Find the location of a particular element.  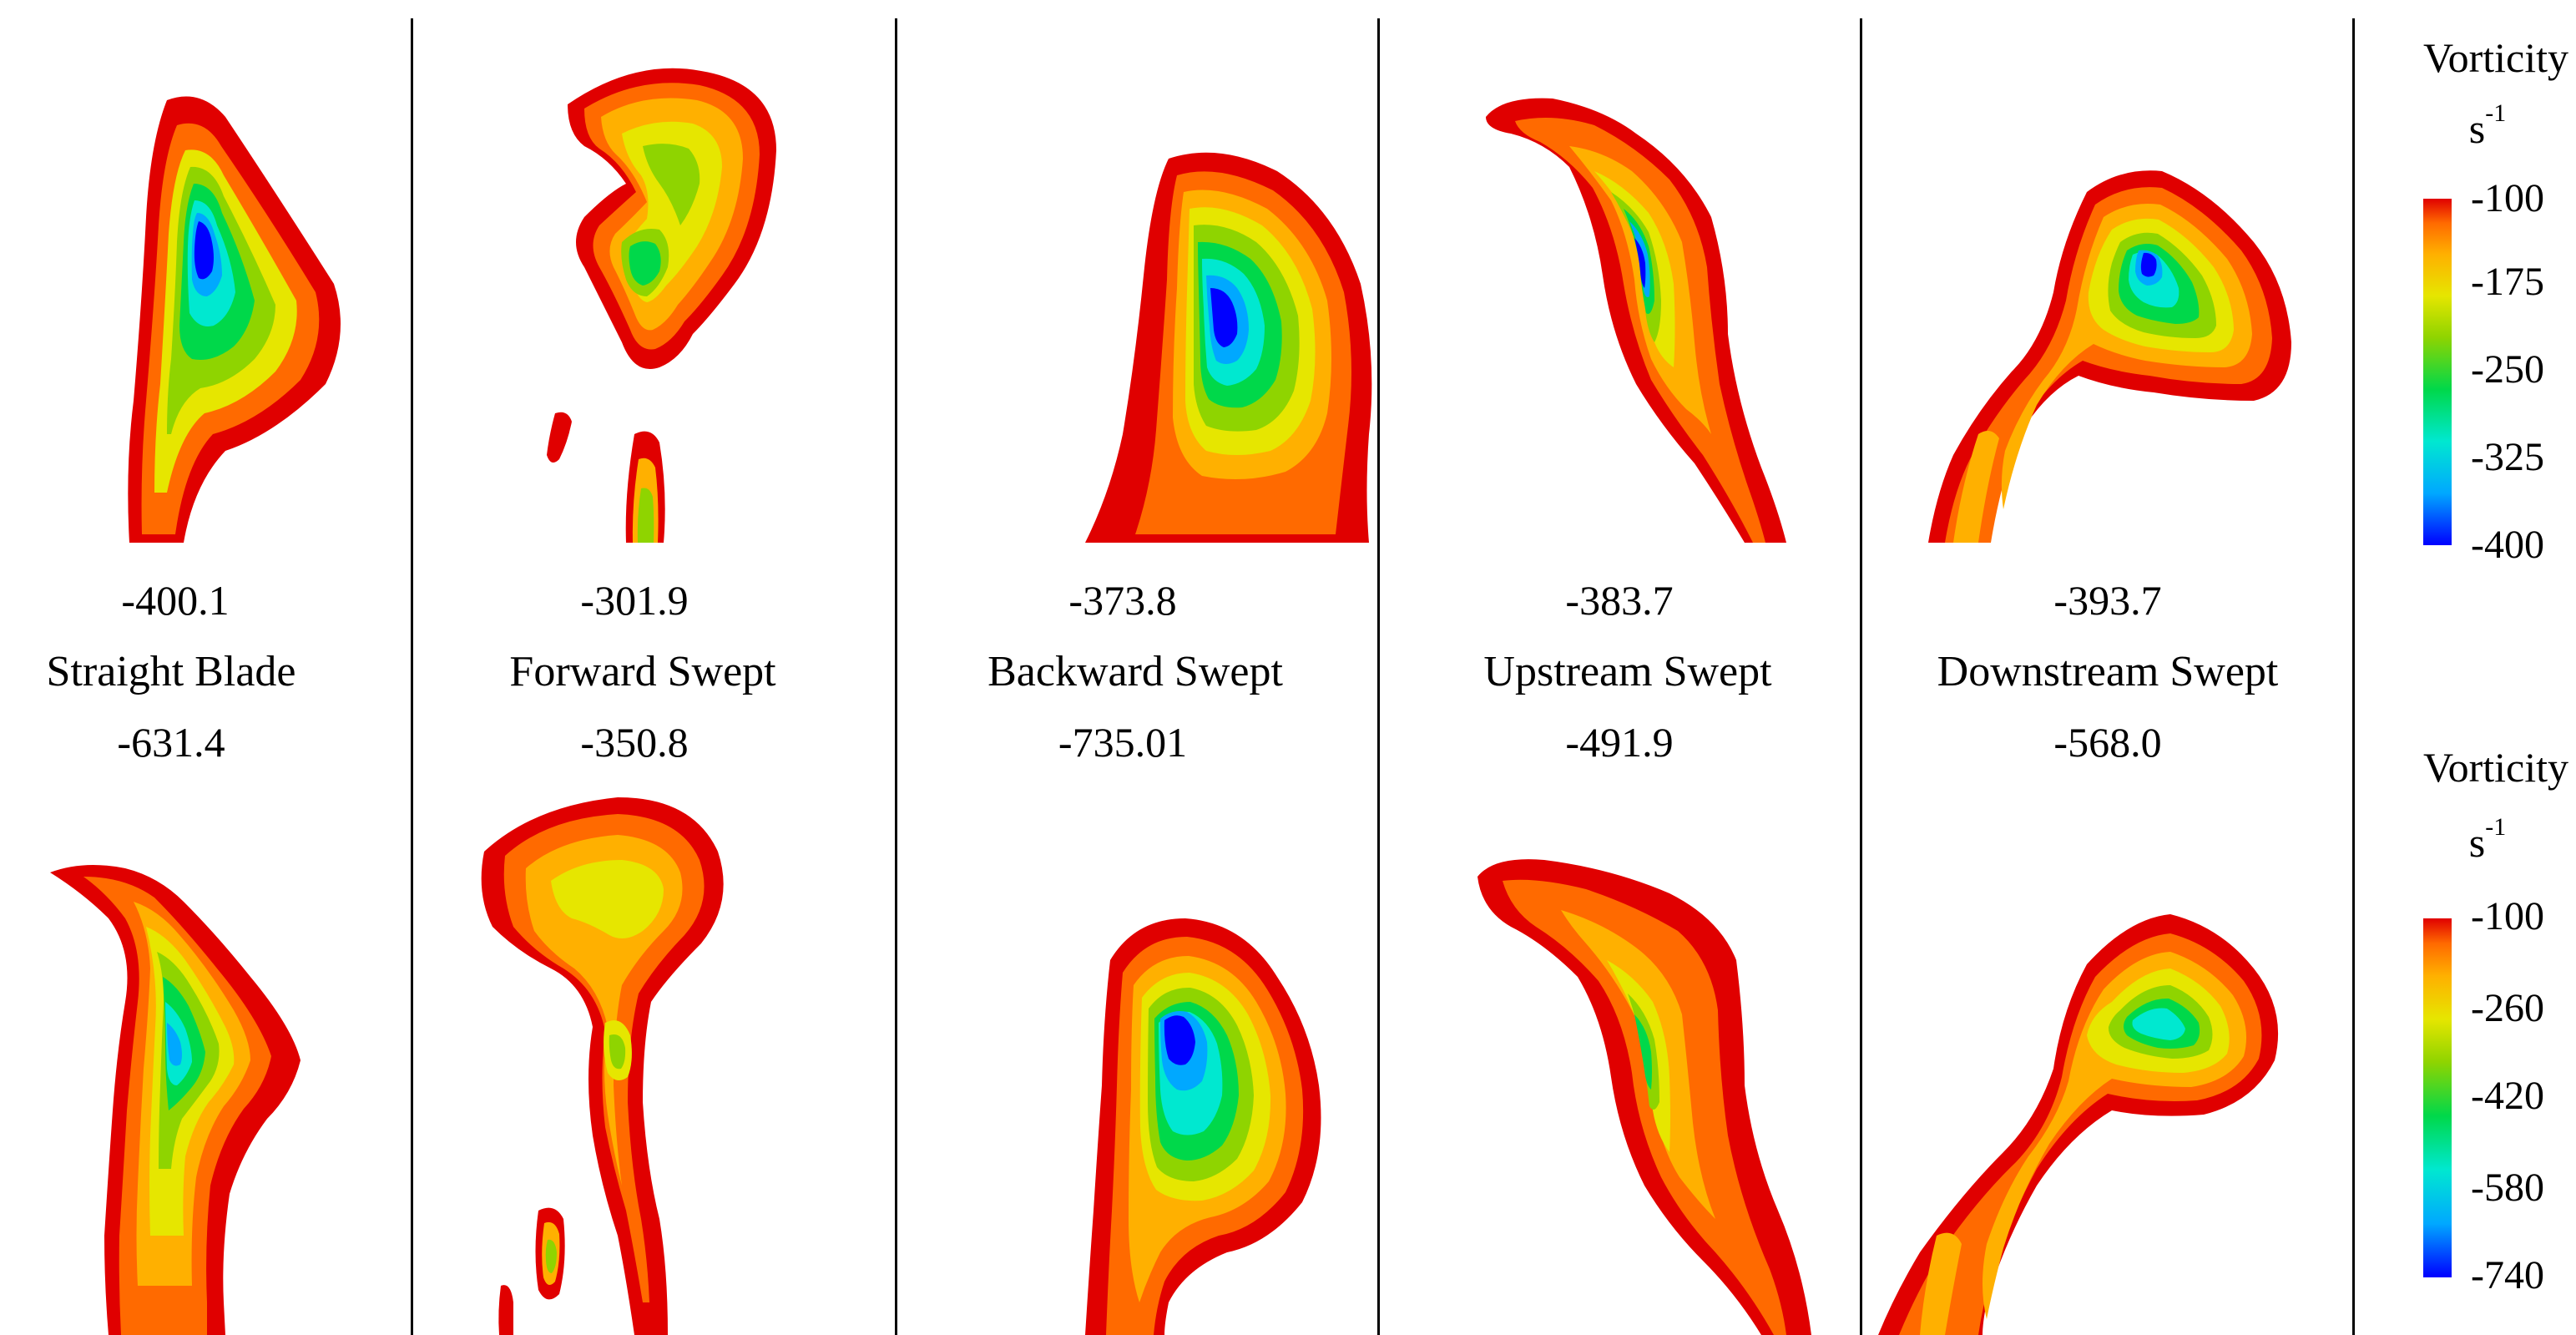

contour-straight-bottom is located at coordinates (175, 1100).